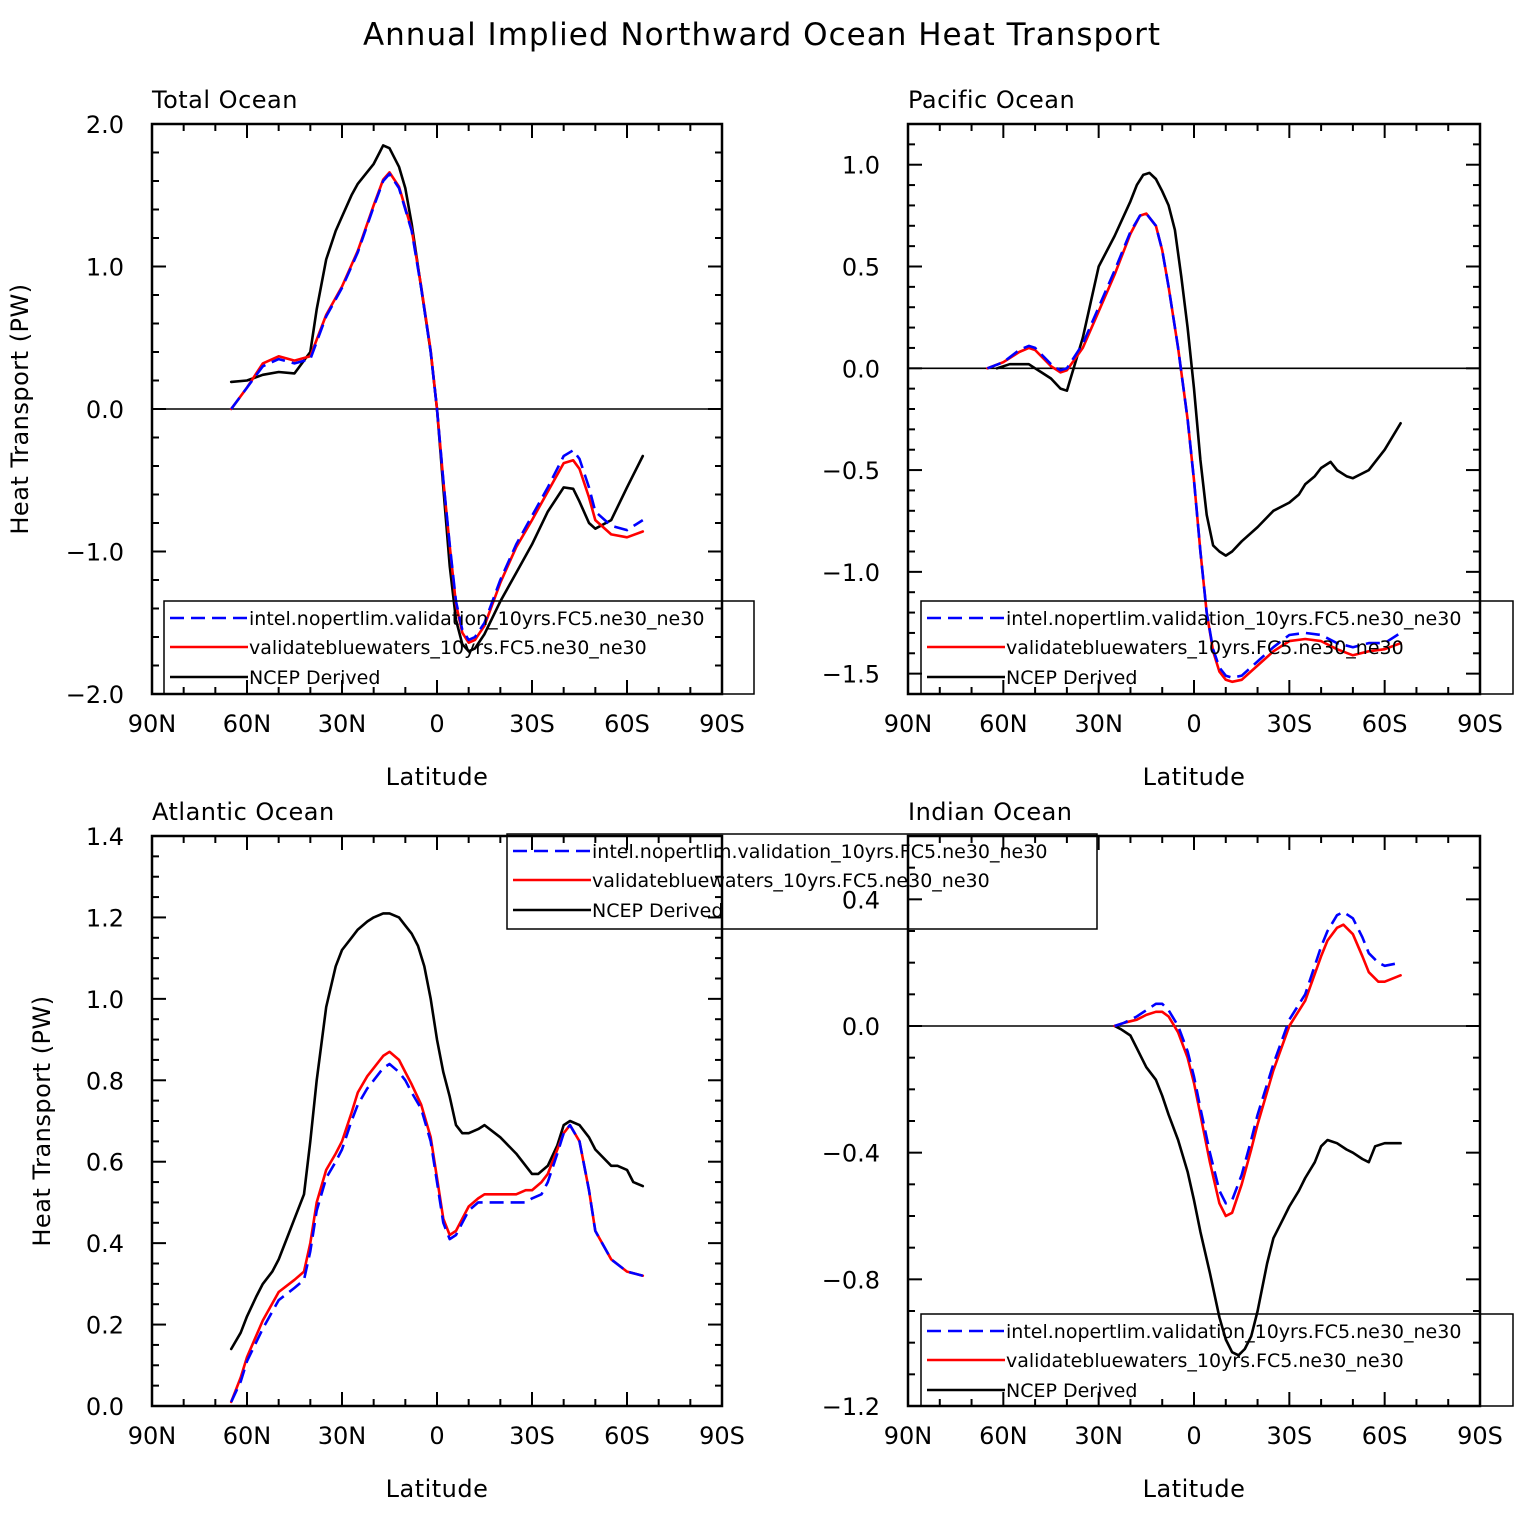  I want to click on y-tick-label: 0.6, so click(105, 1163).